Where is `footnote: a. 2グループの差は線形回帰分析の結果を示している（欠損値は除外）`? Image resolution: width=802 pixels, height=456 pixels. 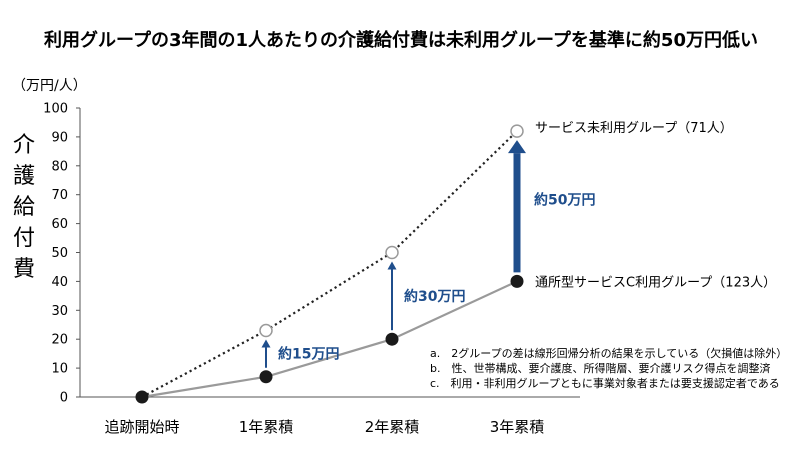
footnote: a. 2グループの差は線形回帰分析の結果を示している（欠損値は除外） is located at coordinates (608, 353).